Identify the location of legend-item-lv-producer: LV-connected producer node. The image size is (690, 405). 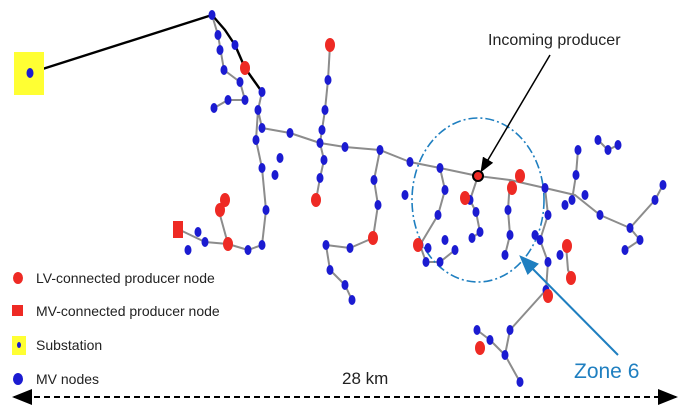
(114, 278).